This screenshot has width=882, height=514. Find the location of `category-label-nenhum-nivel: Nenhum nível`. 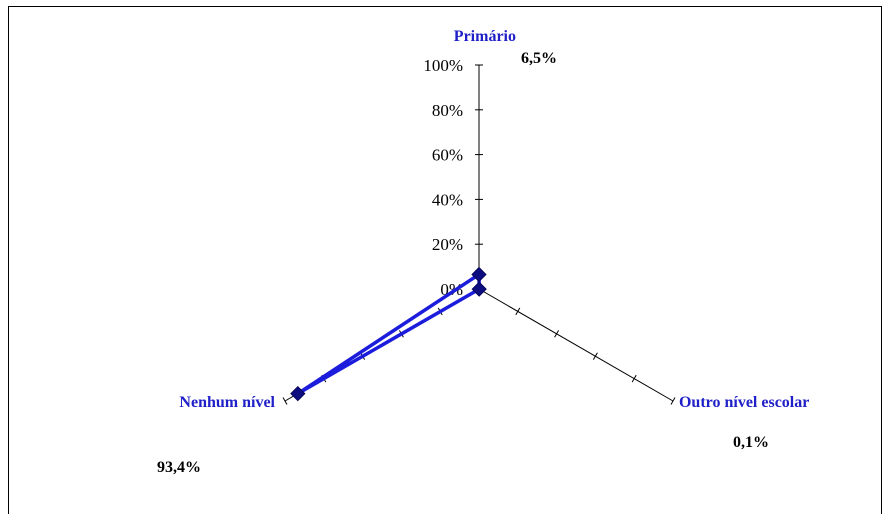

category-label-nenhum-nivel: Nenhum nível is located at coordinates (227, 402).